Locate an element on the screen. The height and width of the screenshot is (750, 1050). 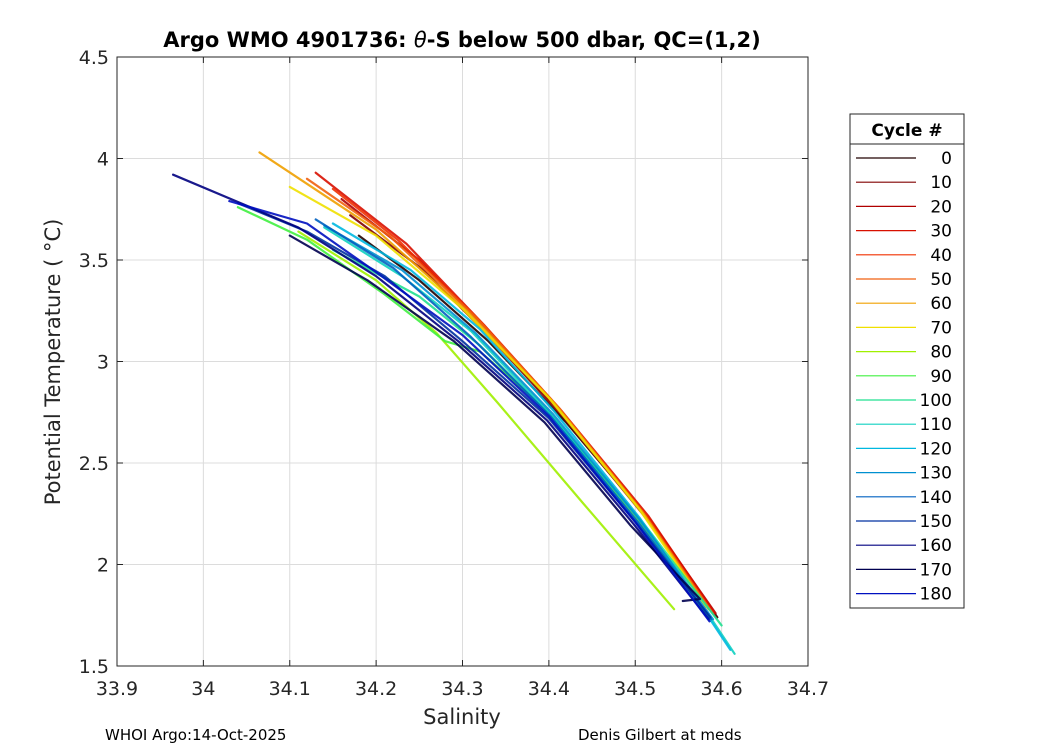
y-tick-label: 2 is located at coordinates (103, 566).